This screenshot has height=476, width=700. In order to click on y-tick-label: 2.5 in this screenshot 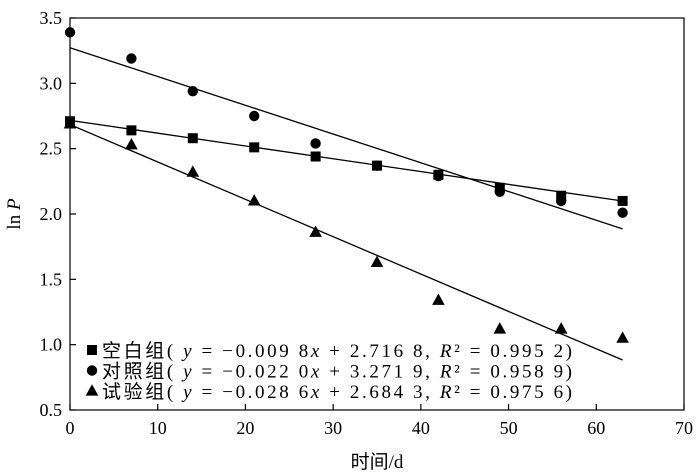, I will do `click(51, 149)`.